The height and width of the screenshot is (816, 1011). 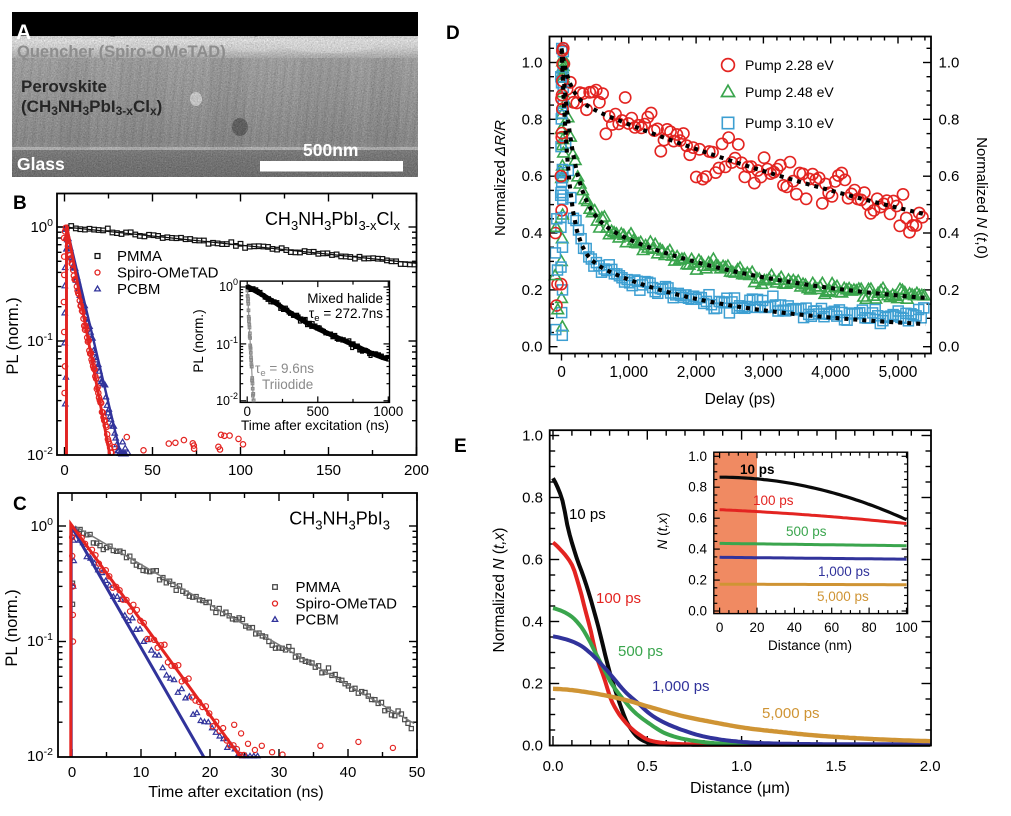 What do you see at coordinates (831, 627) in the screenshot?
I see `svg-text: 60` at bounding box center [831, 627].